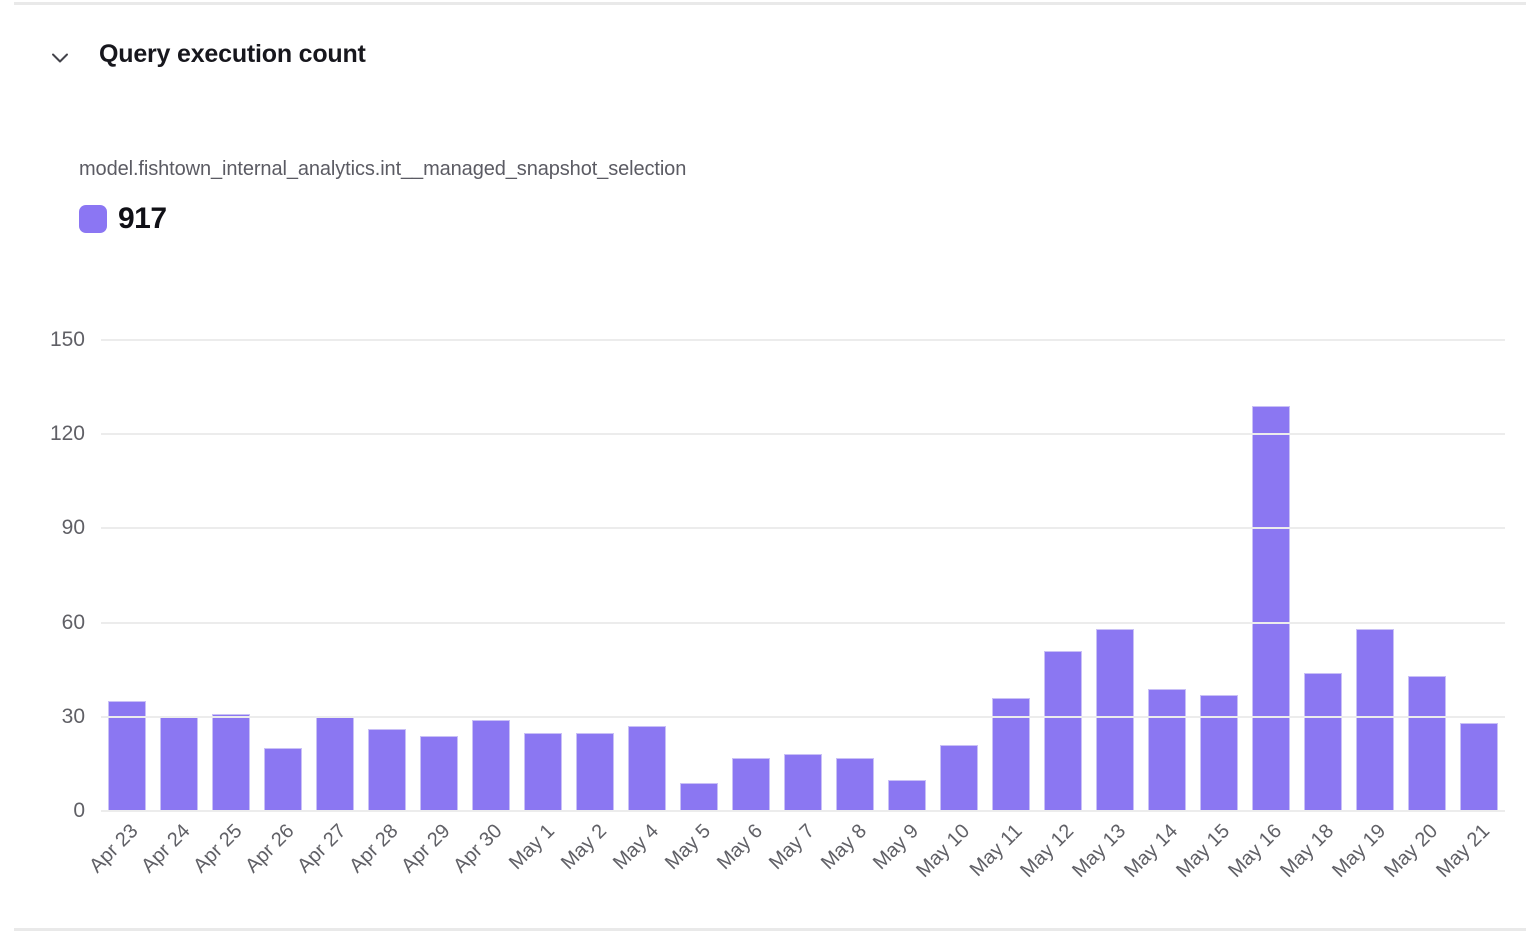 This screenshot has height=936, width=1540. What do you see at coordinates (142, 218) in the screenshot?
I see `legend-total: 917` at bounding box center [142, 218].